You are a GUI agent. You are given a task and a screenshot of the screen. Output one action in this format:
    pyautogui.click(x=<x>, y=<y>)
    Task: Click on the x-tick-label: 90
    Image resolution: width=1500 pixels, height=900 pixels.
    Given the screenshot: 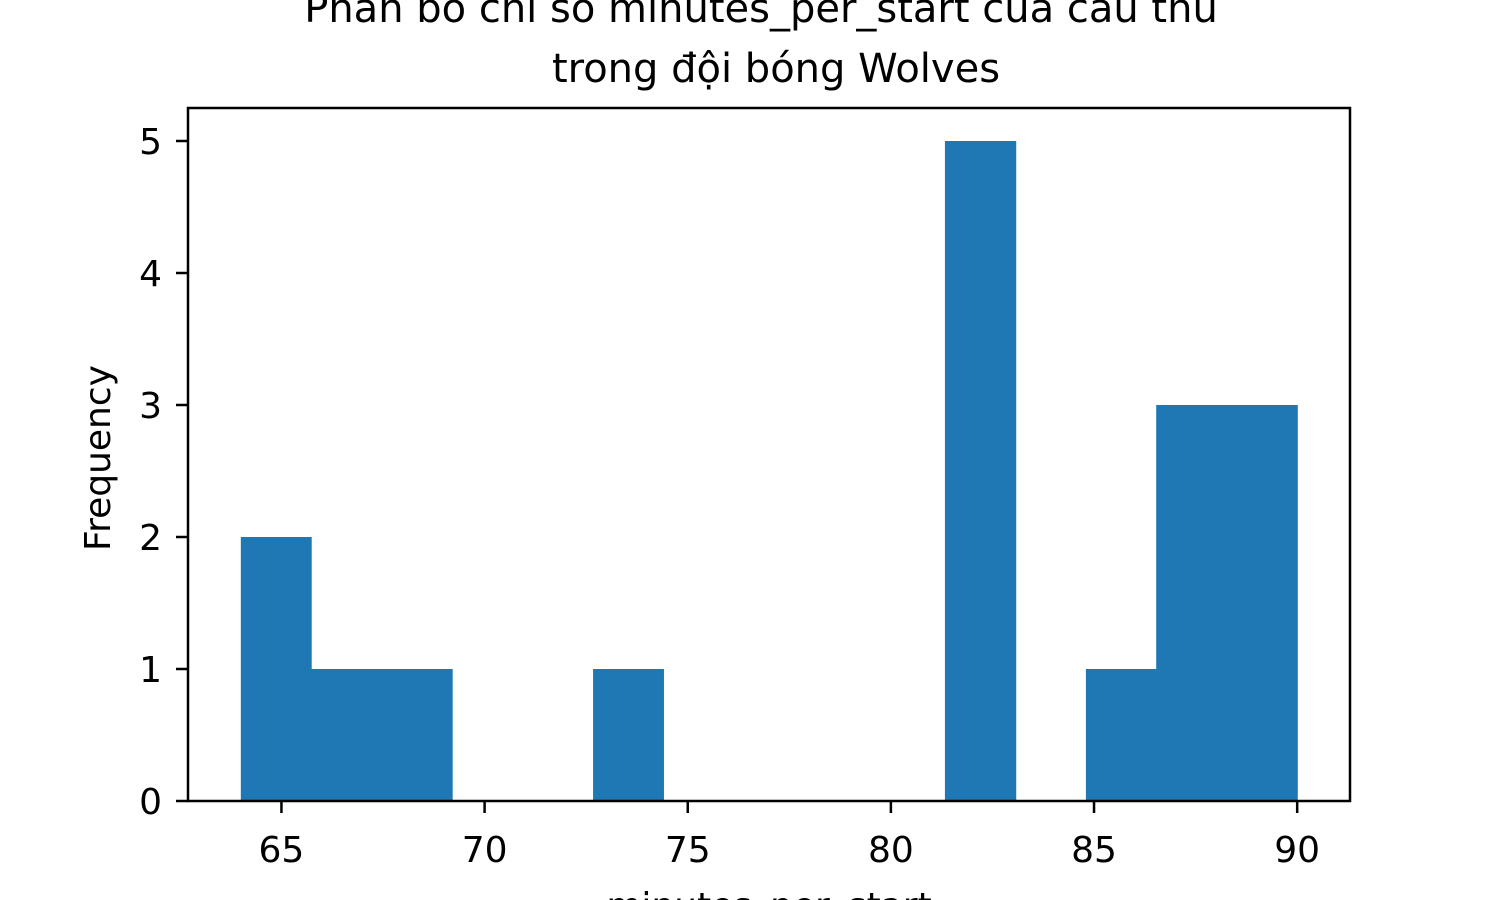 What is the action you would take?
    pyautogui.click(x=1297, y=850)
    